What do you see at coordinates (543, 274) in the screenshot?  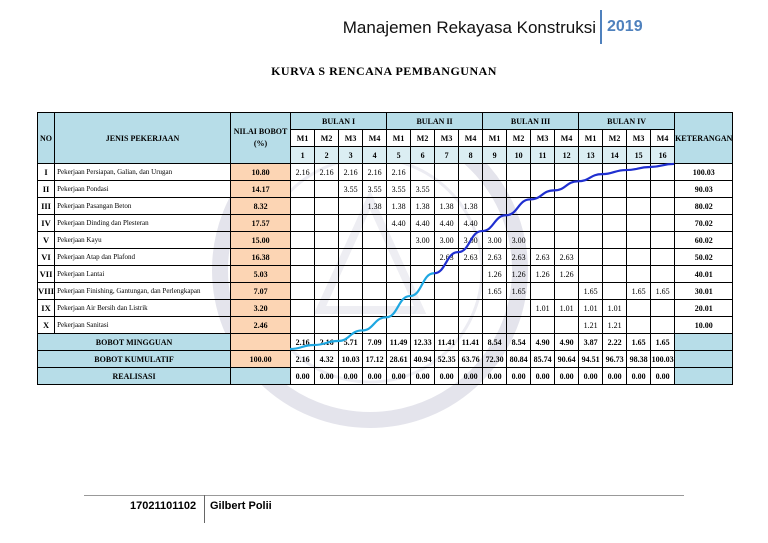 I see `week-value-cell: 1.26` at bounding box center [543, 274].